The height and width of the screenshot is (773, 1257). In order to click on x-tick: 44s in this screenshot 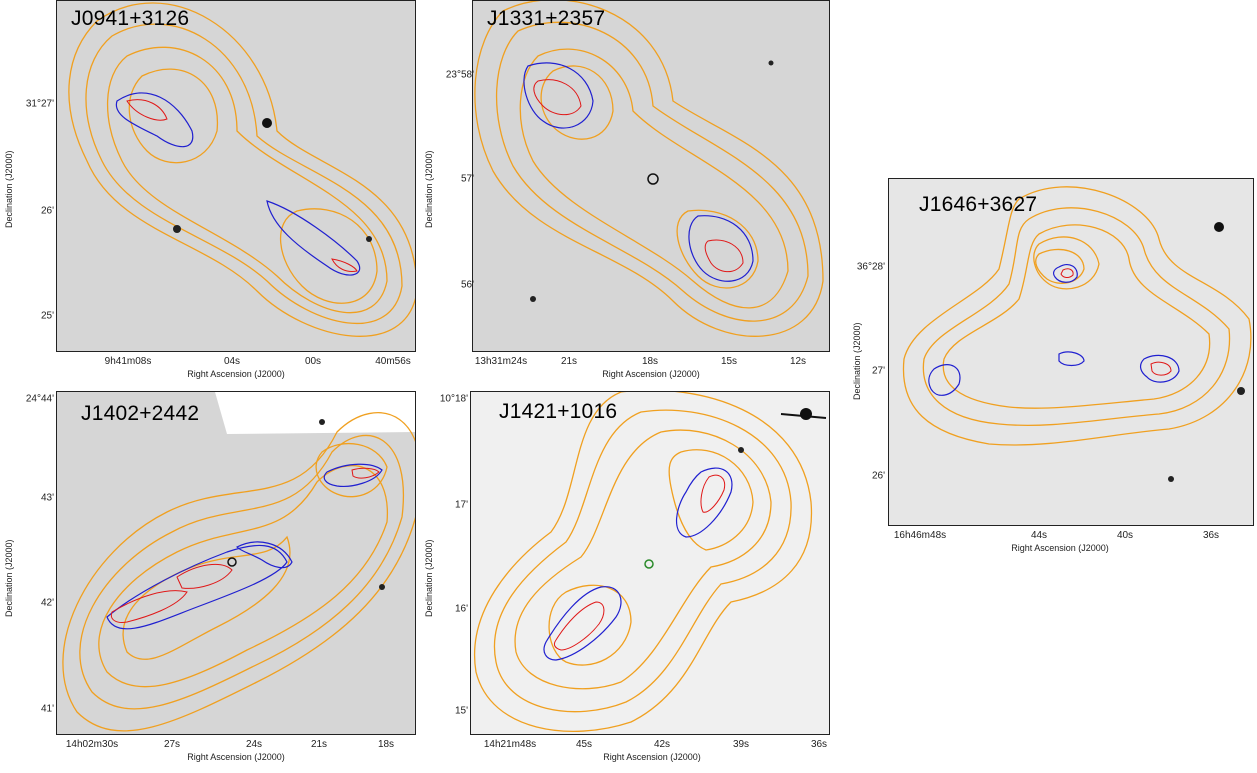, I will do `click(1039, 535)`.